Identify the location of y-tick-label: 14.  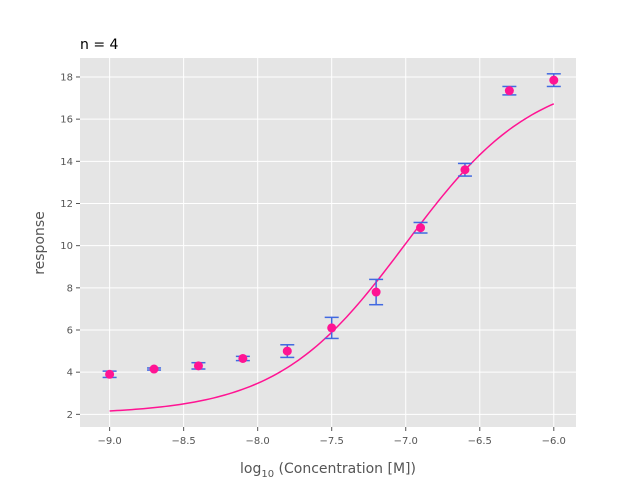
(66, 162).